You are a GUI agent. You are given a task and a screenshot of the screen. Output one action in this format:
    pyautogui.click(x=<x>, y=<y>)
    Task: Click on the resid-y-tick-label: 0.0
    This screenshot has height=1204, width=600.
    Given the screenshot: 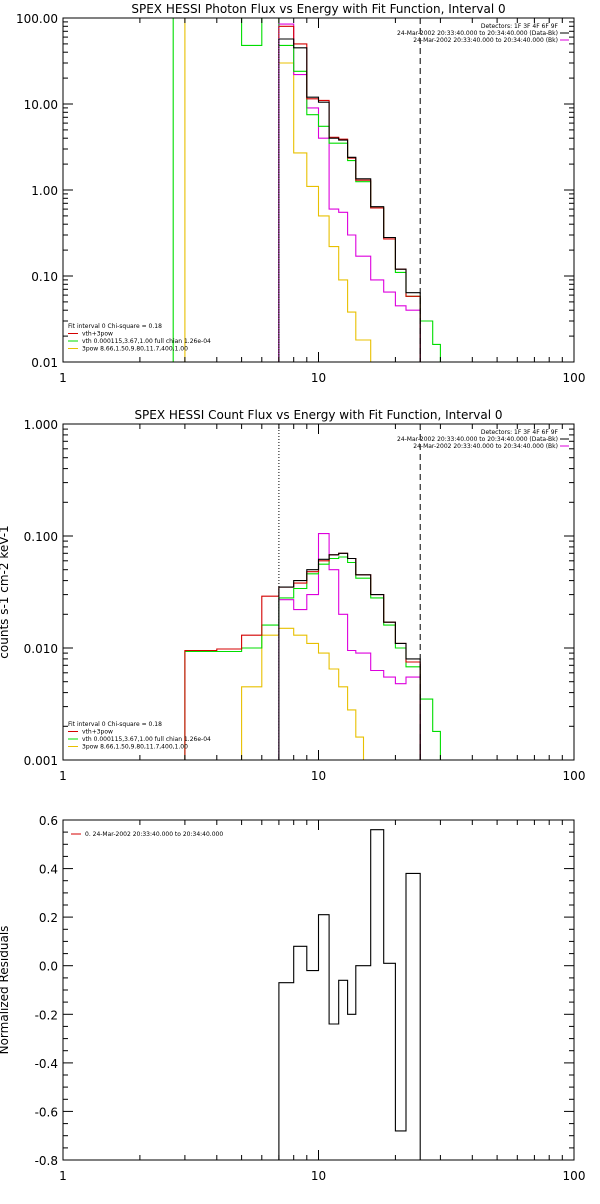 What is the action you would take?
    pyautogui.click(x=48, y=967)
    